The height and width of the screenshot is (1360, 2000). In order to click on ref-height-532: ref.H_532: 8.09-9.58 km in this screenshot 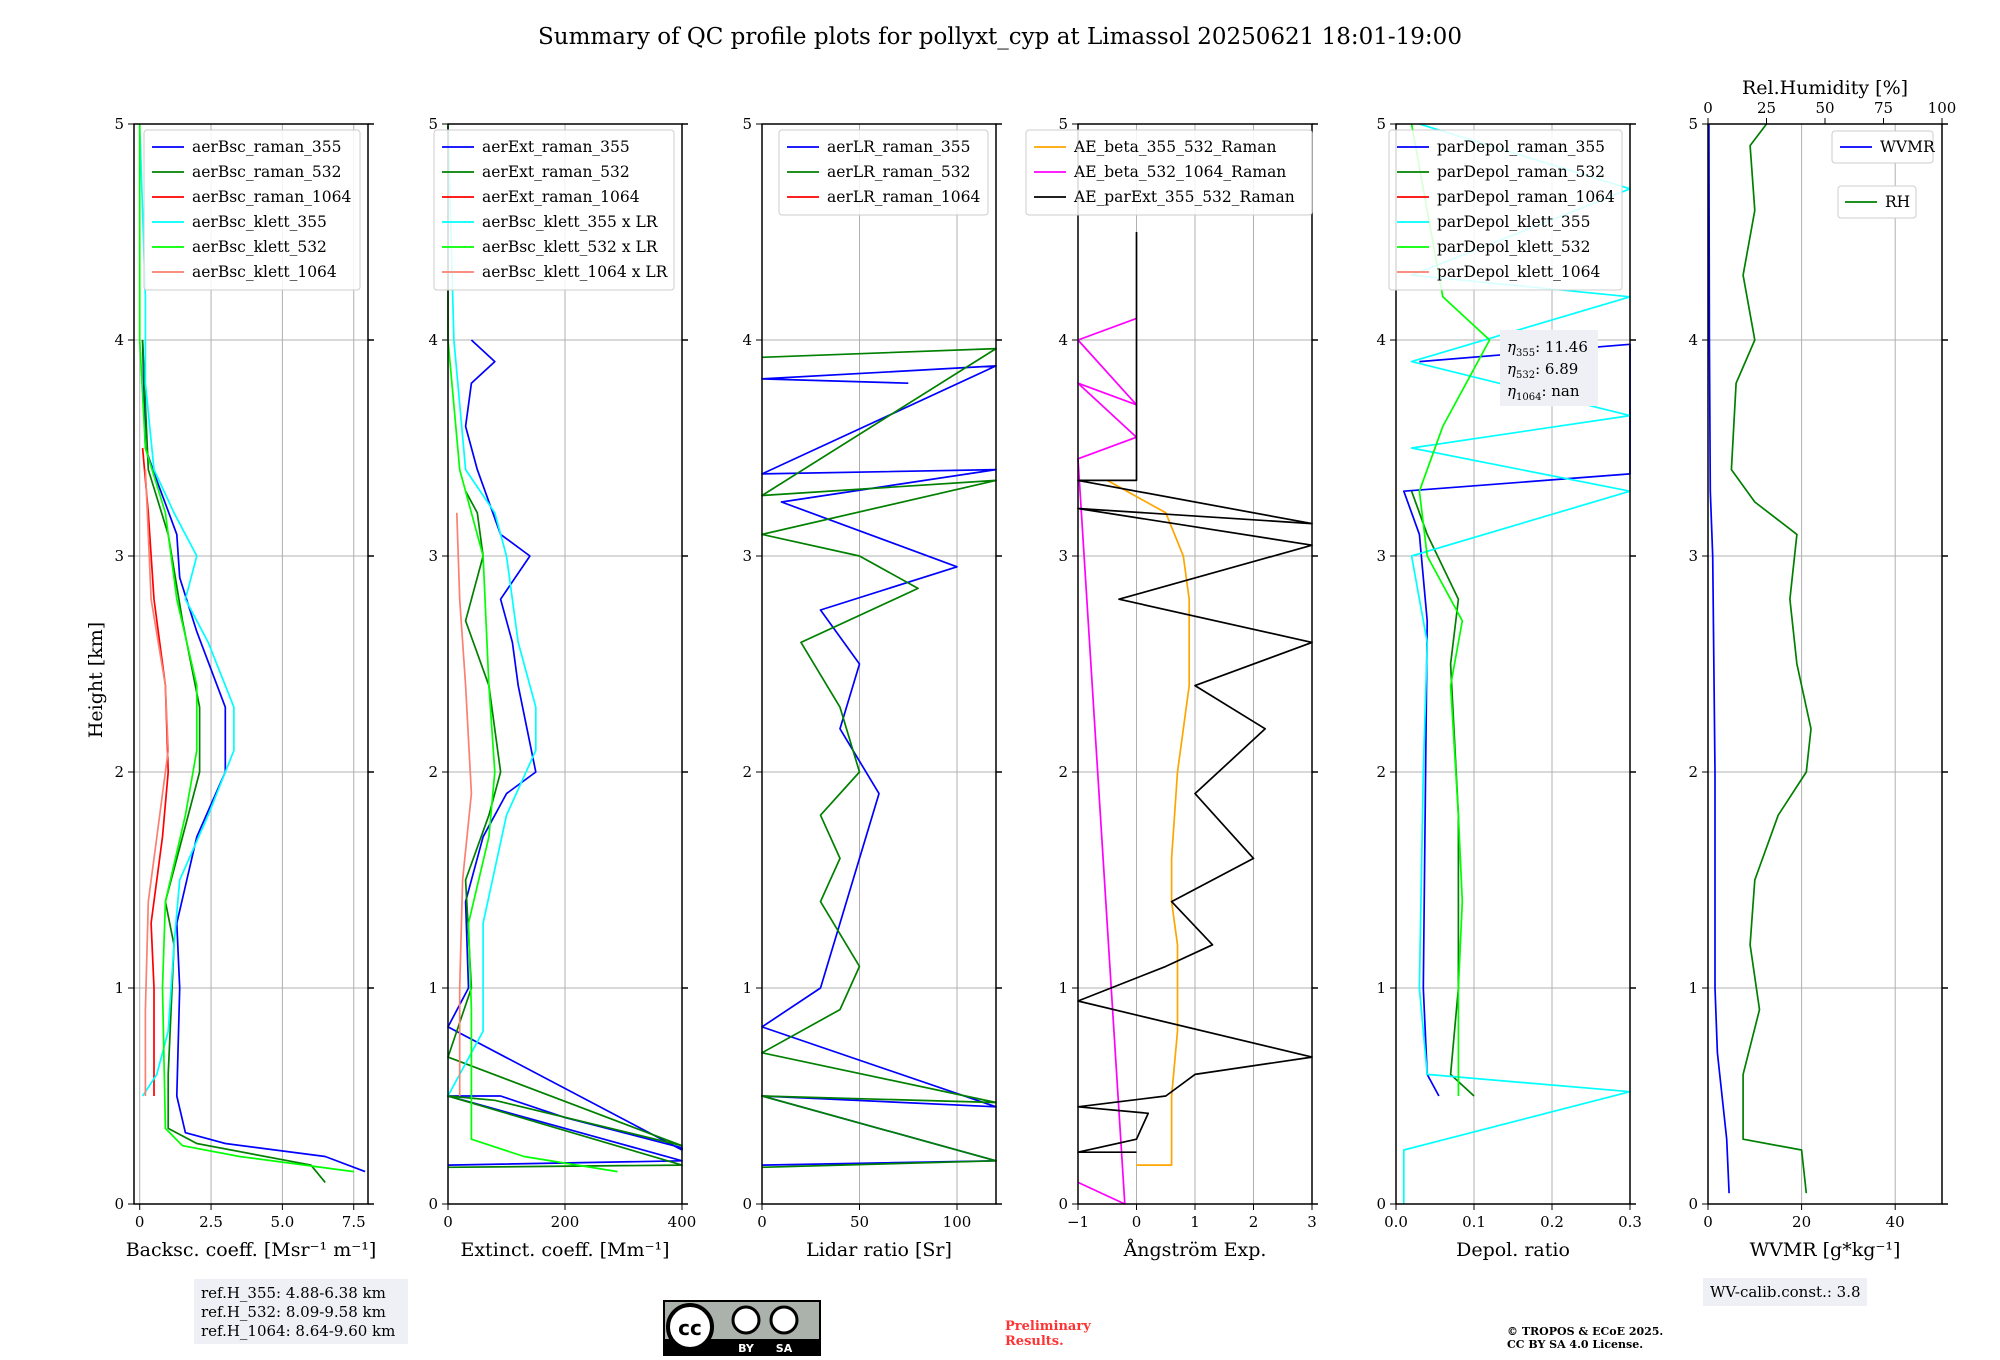, I will do `click(293, 1312)`.